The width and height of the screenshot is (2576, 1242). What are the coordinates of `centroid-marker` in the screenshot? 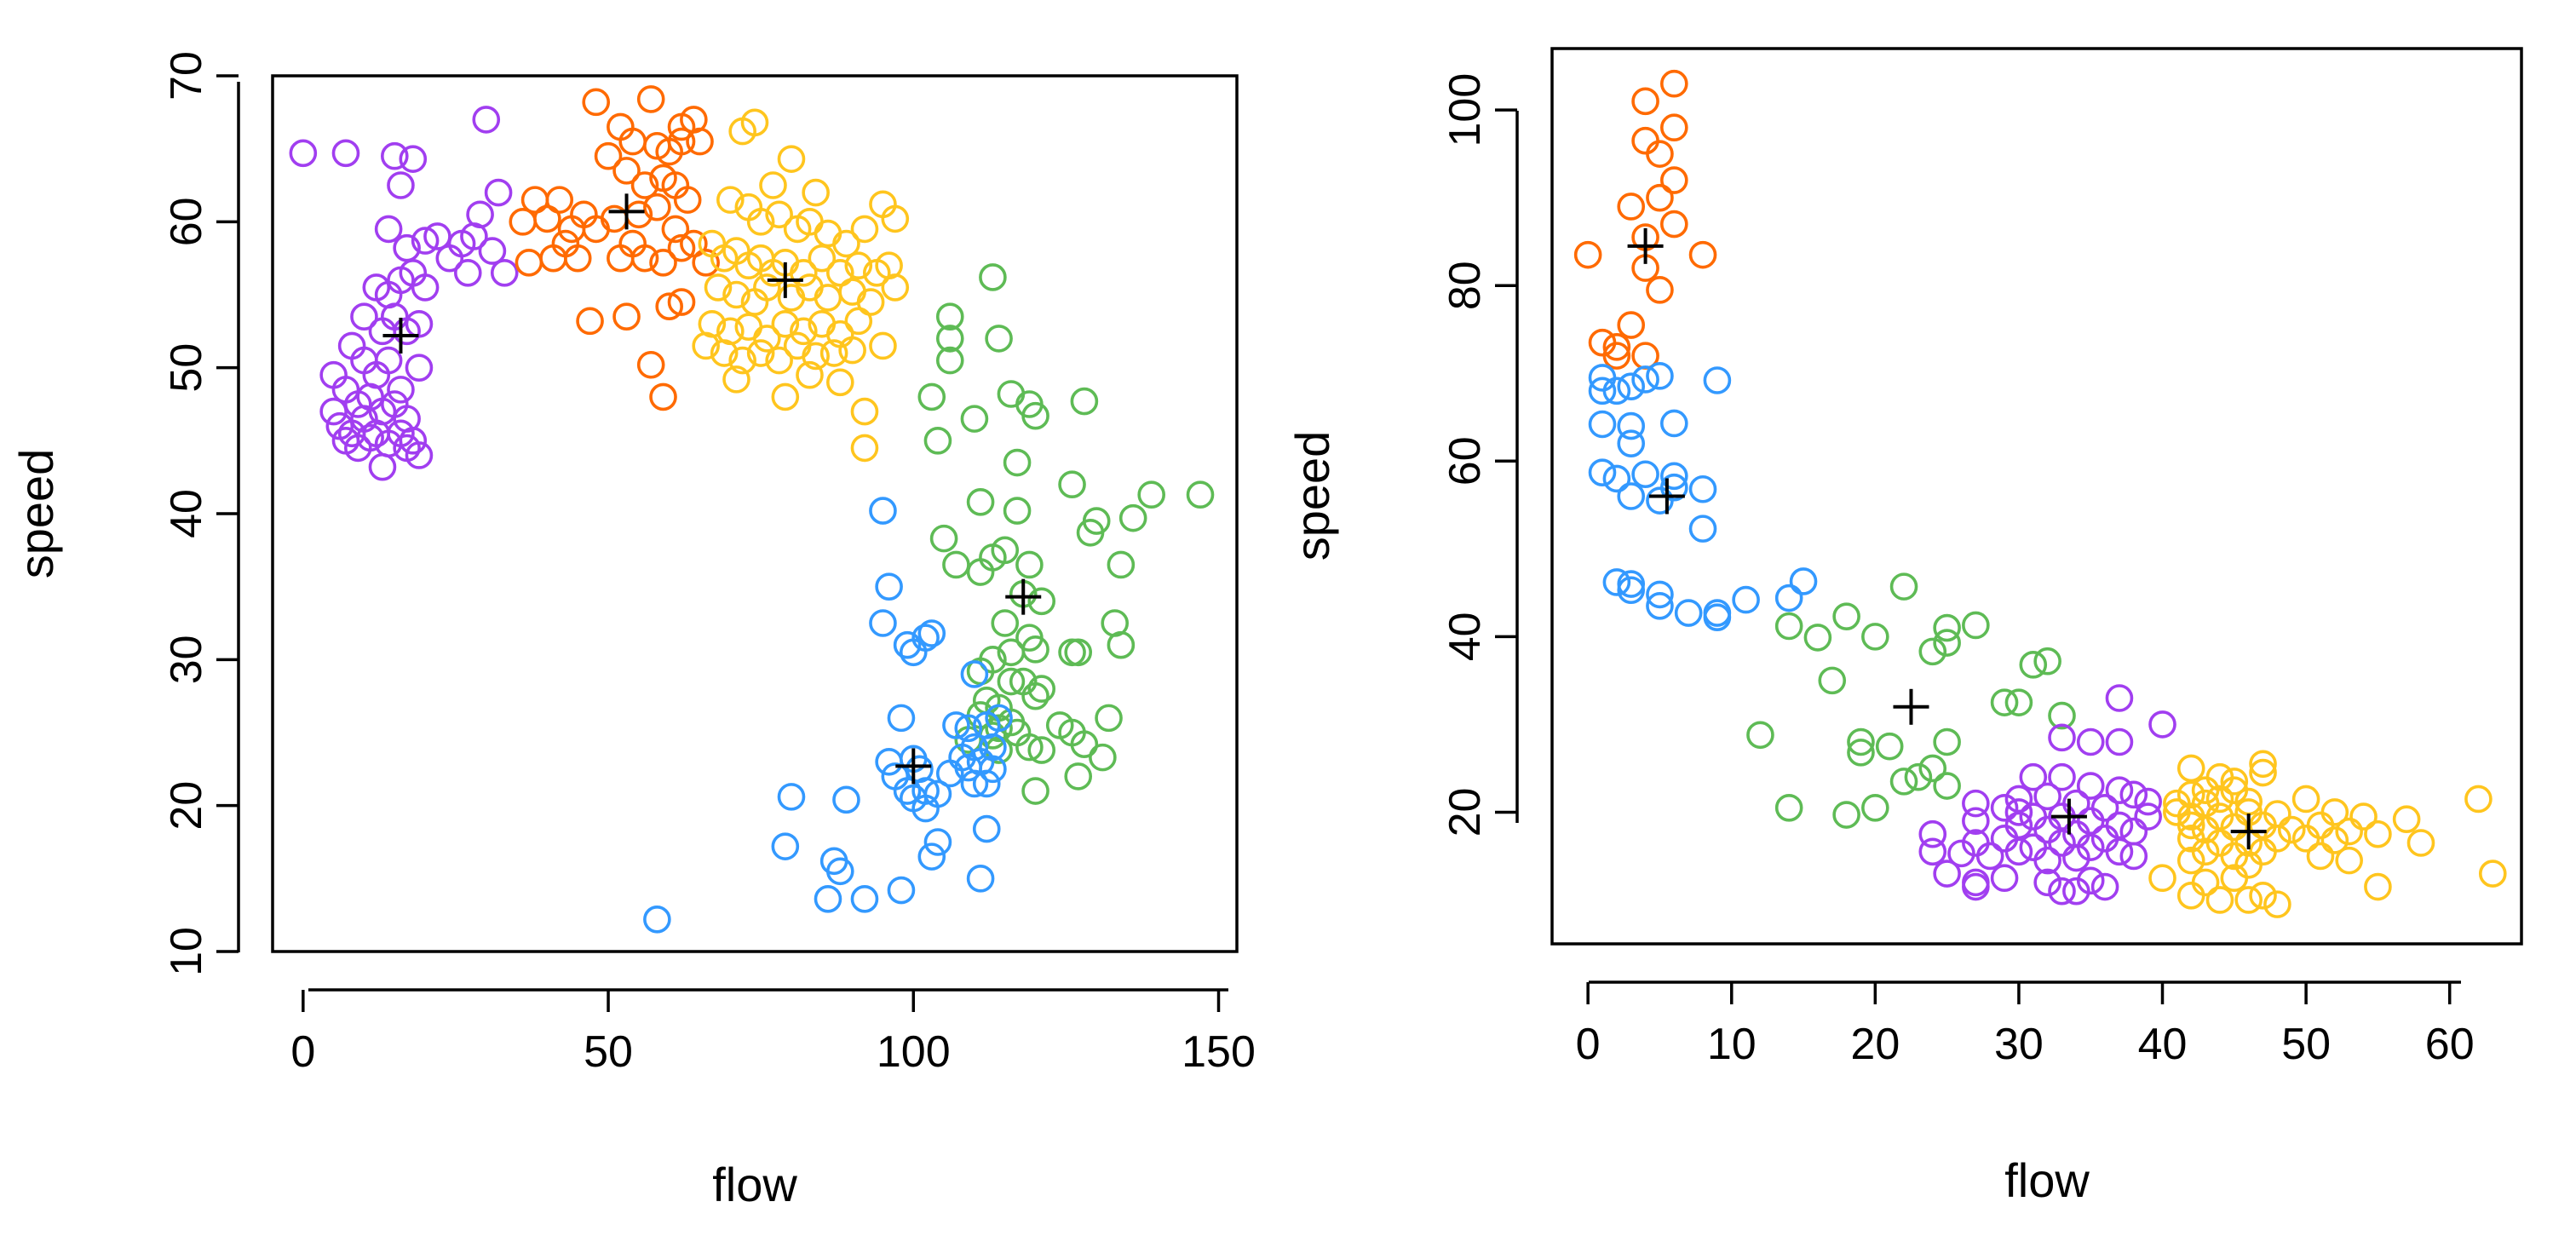 It's located at (400, 336).